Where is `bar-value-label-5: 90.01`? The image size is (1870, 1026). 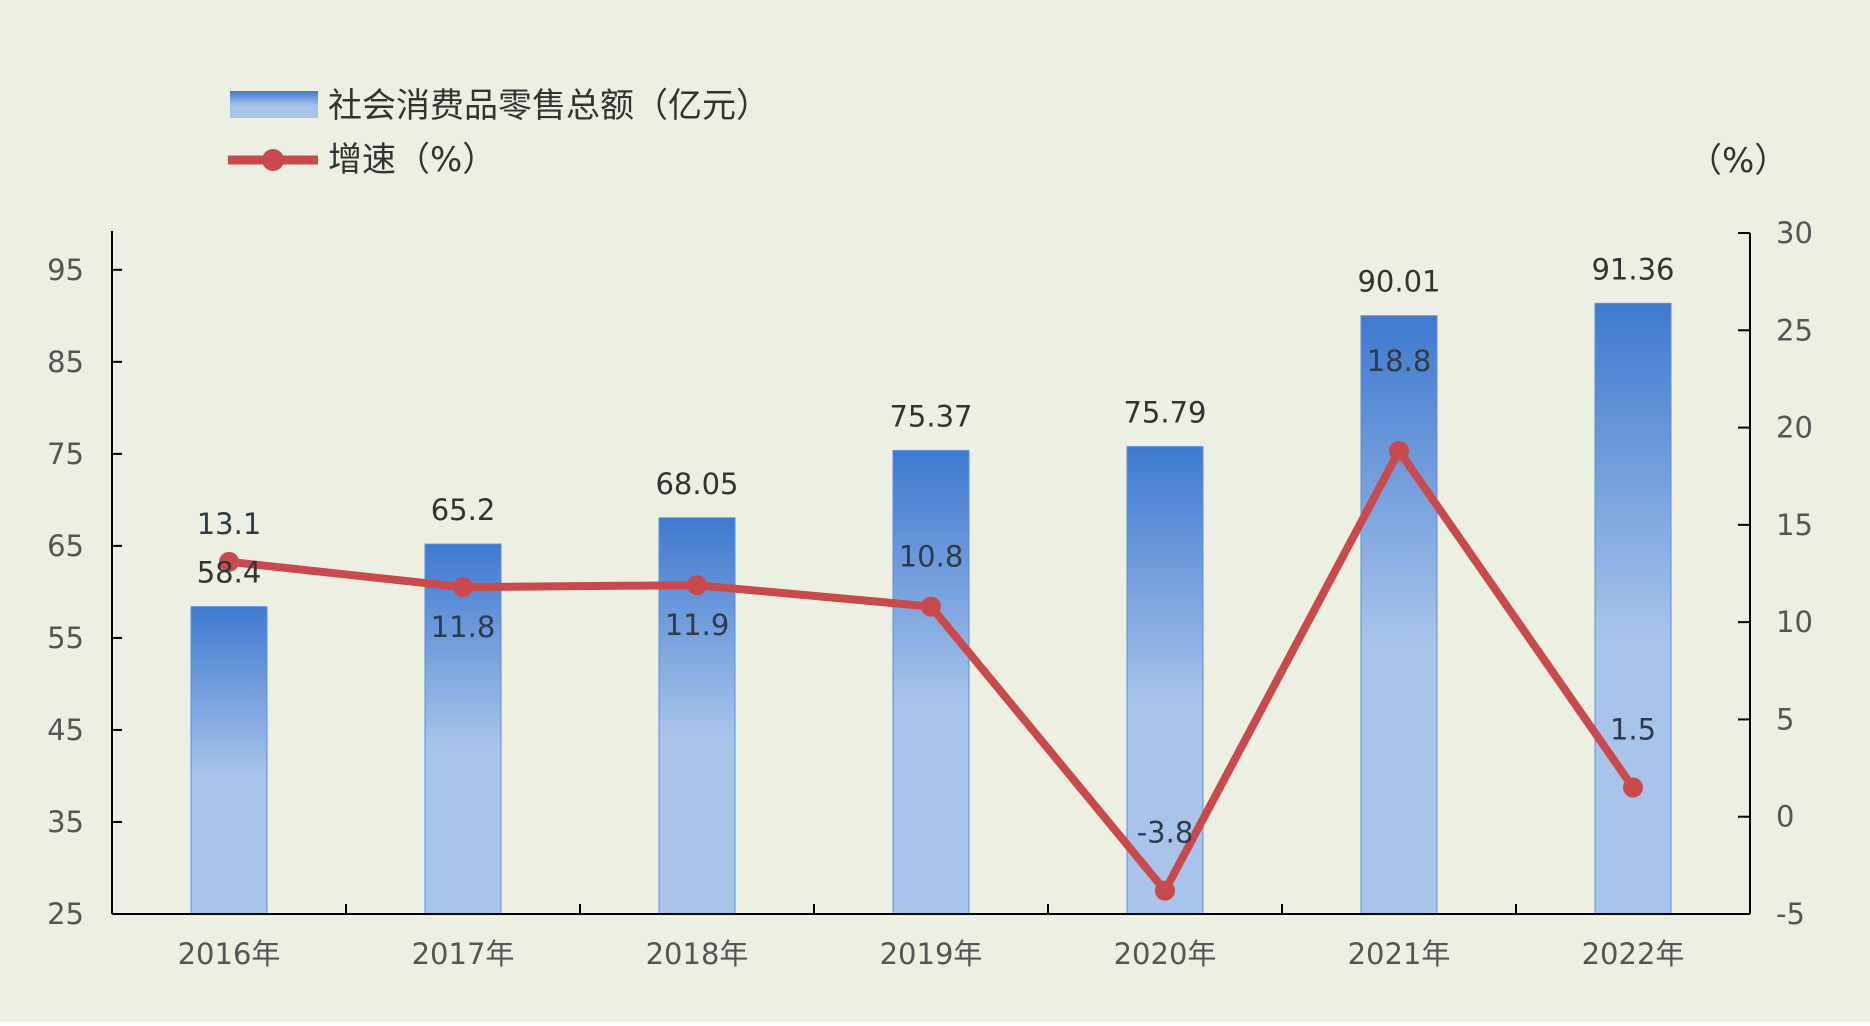 bar-value-label-5: 90.01 is located at coordinates (1398, 282).